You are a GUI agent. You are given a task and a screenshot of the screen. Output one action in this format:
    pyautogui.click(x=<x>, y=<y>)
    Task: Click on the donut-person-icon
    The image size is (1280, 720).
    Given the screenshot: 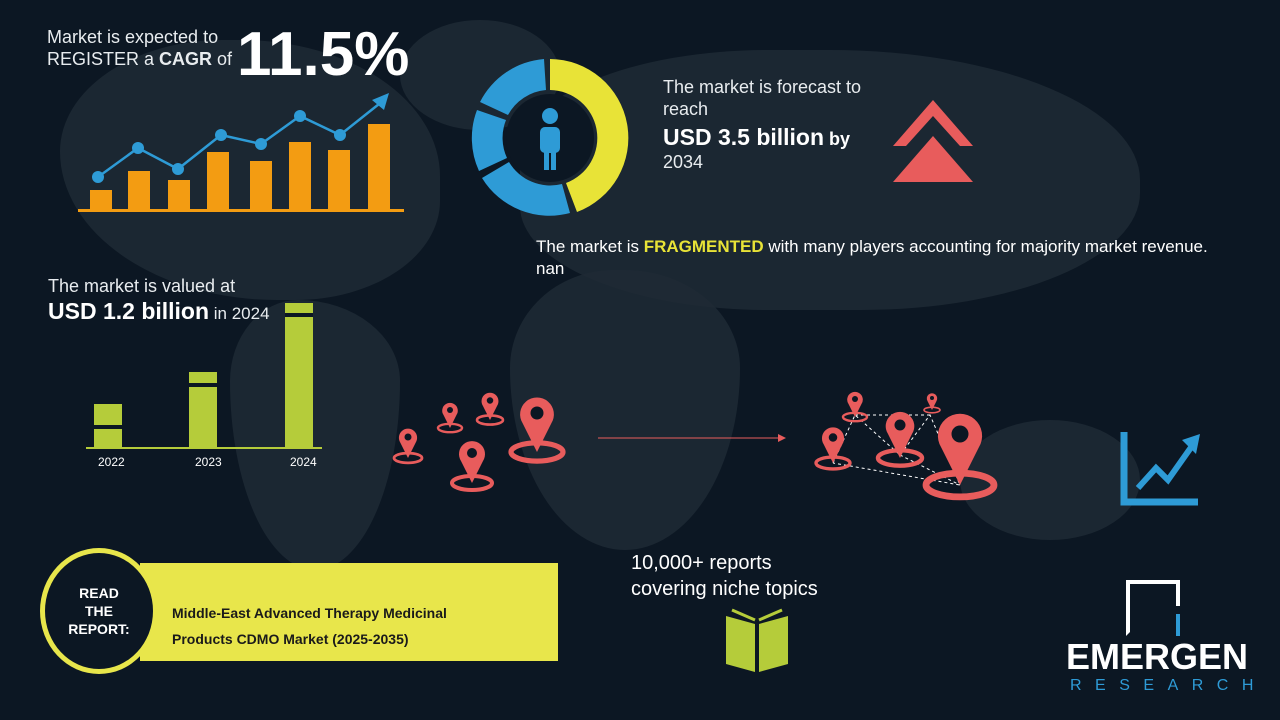 What is the action you would take?
    pyautogui.click(x=550, y=137)
    